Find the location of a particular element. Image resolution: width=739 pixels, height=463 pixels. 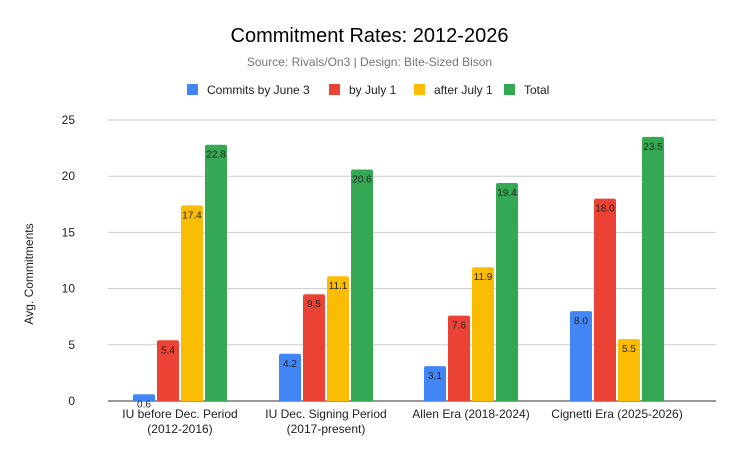

data-label: 0.6 is located at coordinates (144, 404).